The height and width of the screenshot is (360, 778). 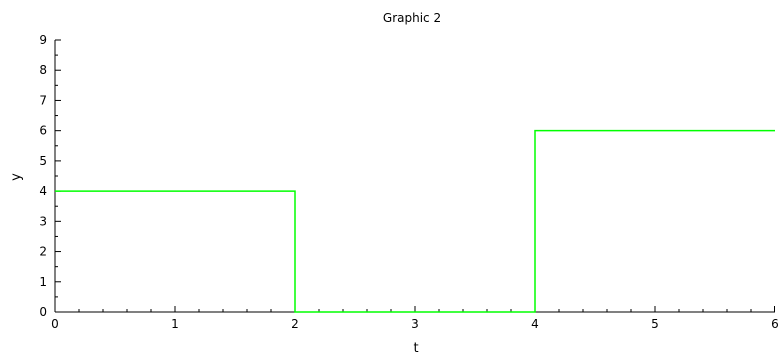 I want to click on y-tick-label: 7, so click(x=43, y=100).